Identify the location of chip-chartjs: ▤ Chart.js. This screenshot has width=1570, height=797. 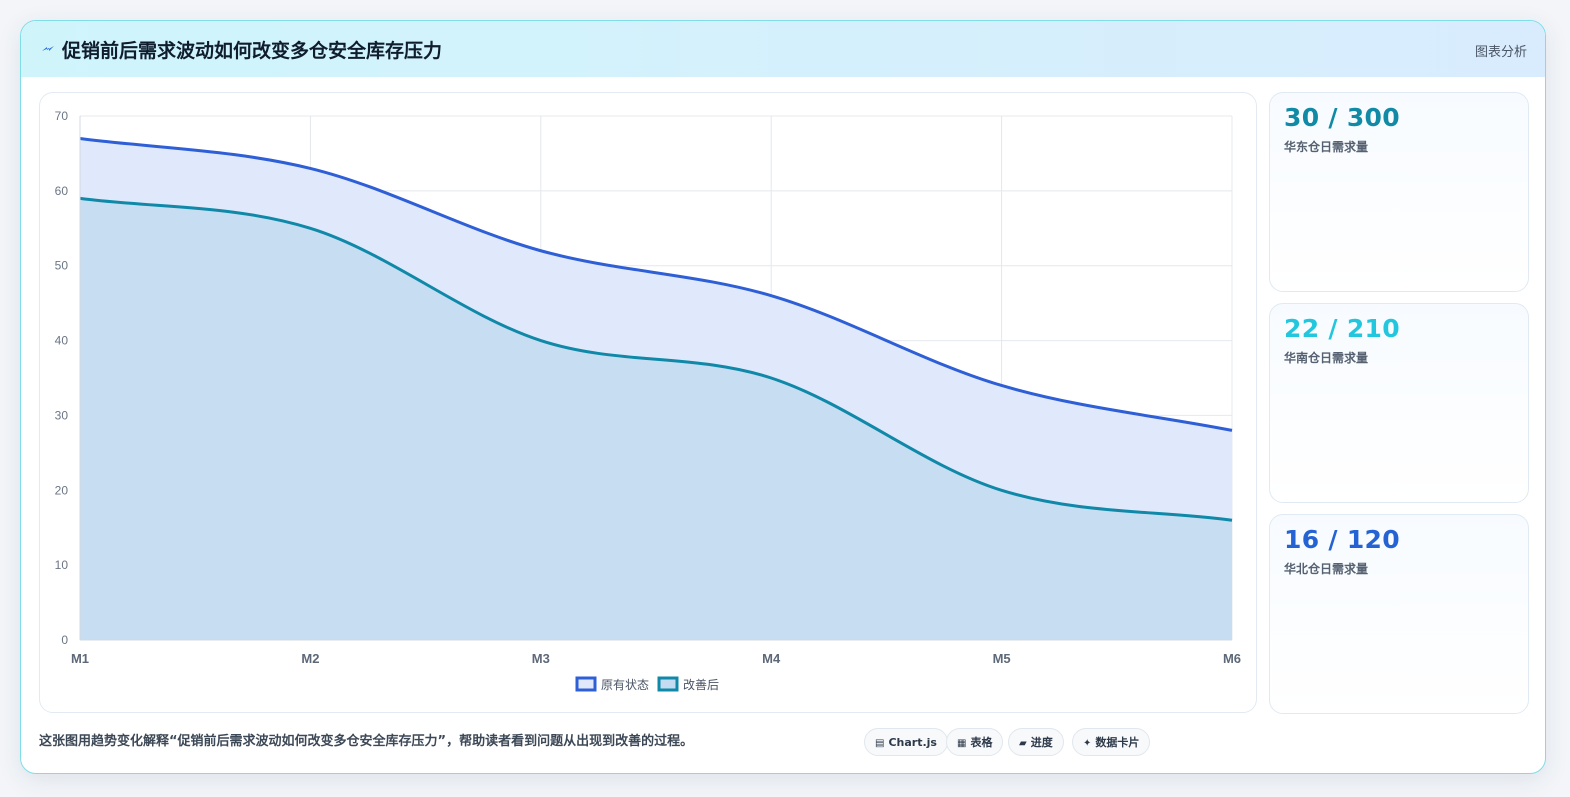
(906, 742).